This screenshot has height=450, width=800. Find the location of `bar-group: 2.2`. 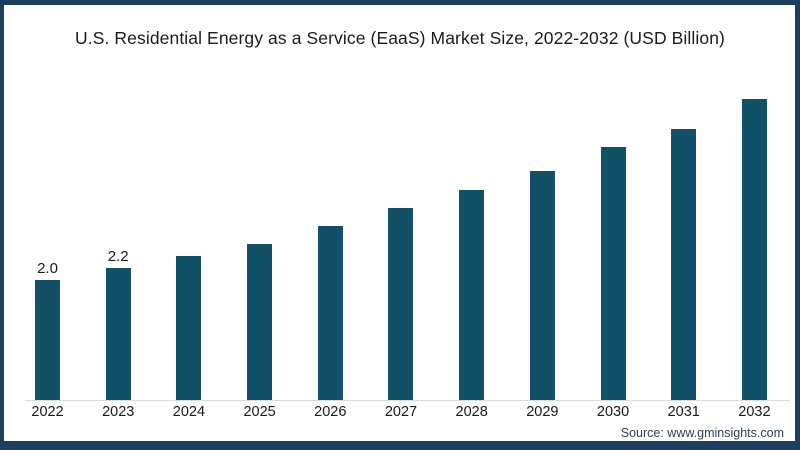

bar-group: 2.2 is located at coordinates (118, 324).